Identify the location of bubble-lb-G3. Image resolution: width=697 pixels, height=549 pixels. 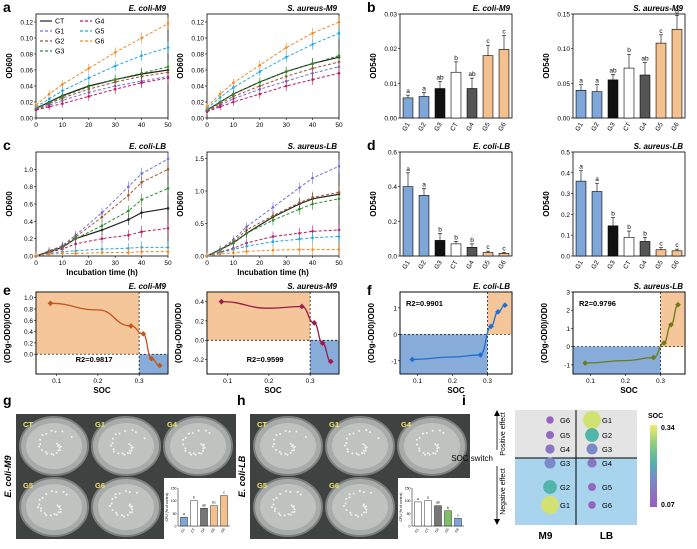
(592, 449).